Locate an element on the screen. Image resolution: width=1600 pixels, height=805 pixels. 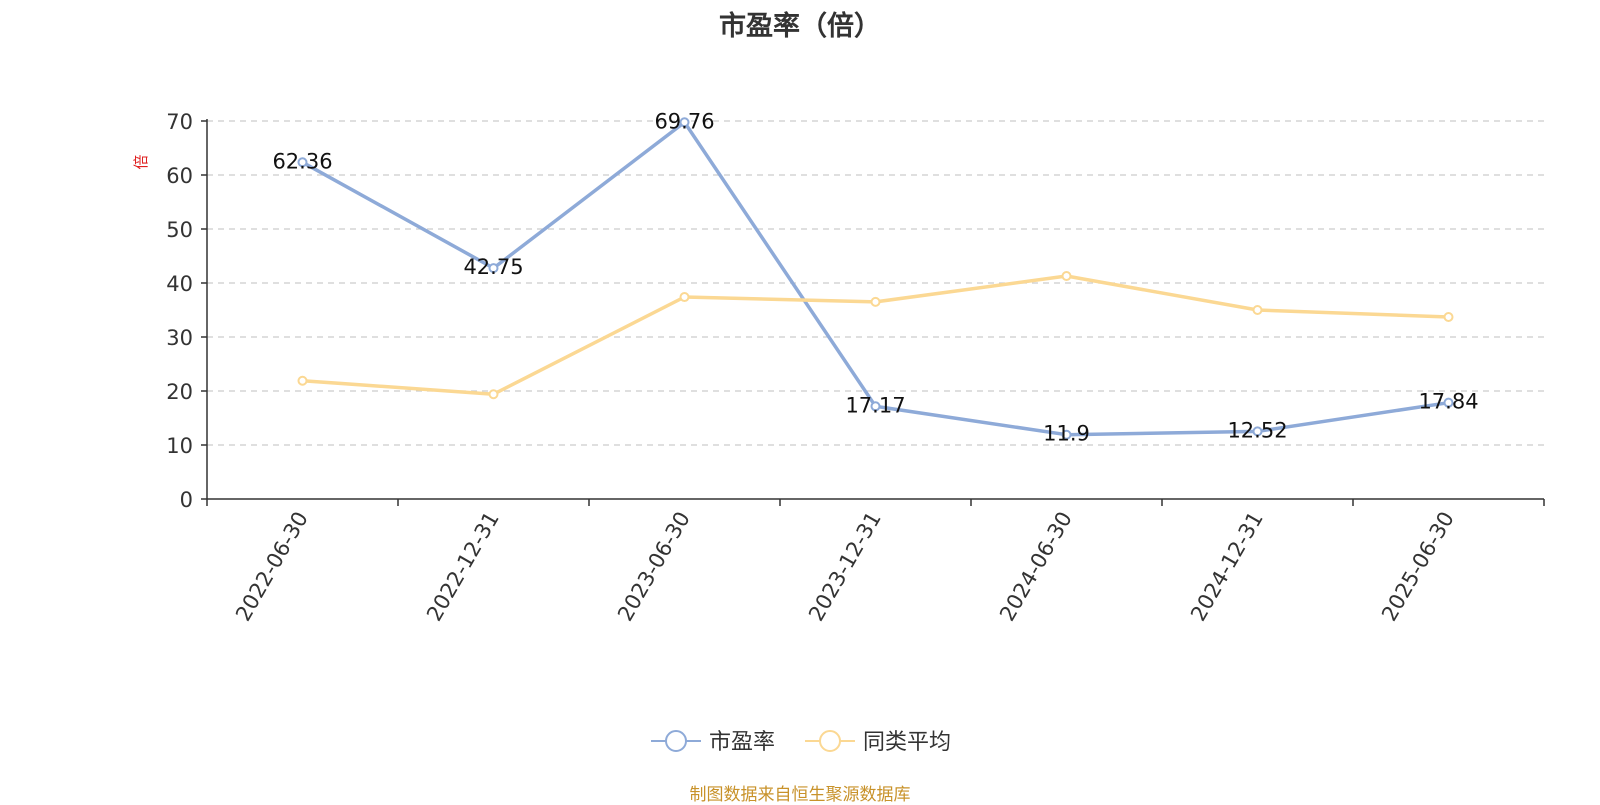
data-label: 17.84 is located at coordinates (1448, 402).